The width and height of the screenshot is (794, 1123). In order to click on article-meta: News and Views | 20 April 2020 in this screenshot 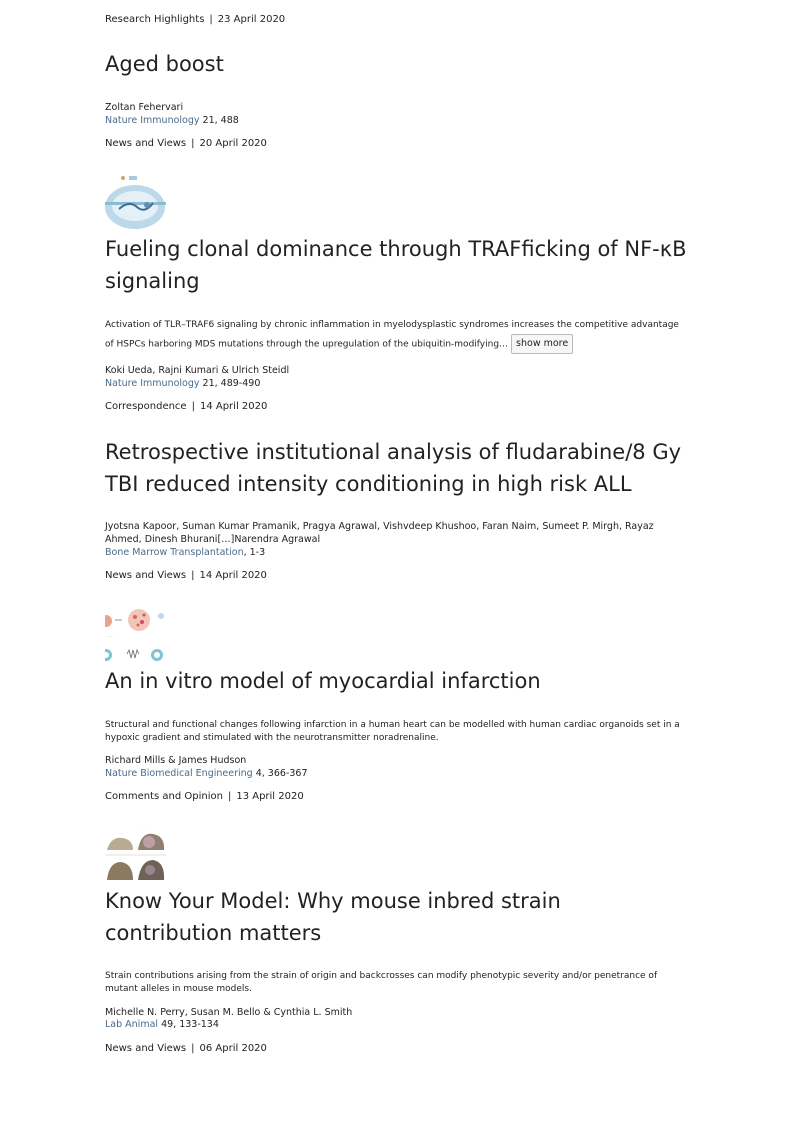, I will do `click(186, 143)`.